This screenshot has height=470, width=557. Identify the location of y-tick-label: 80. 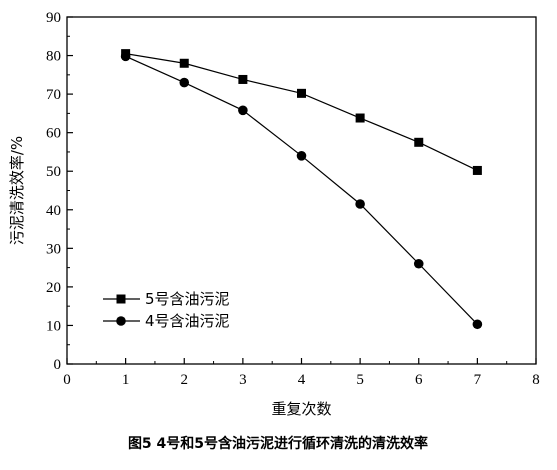
(53, 57).